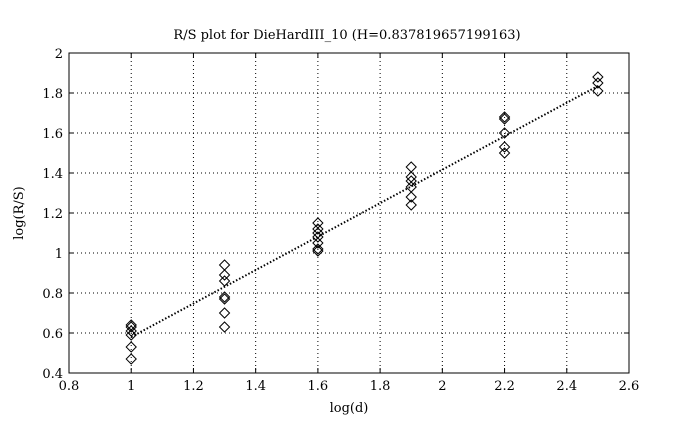 The height and width of the screenshot is (430, 686). I want to click on y-tick-label: 1.6, so click(52, 134).